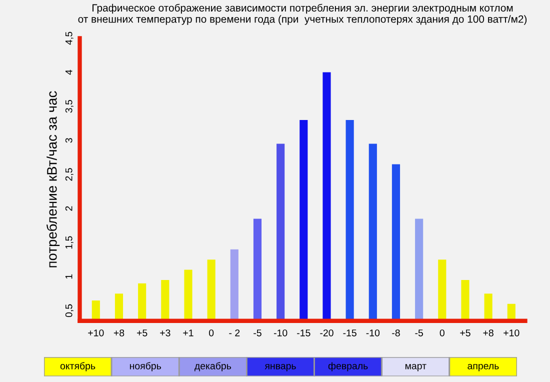 The width and height of the screenshot is (550, 382). What do you see at coordinates (165, 332) in the screenshot?
I see `x-tick-label: +3` at bounding box center [165, 332].